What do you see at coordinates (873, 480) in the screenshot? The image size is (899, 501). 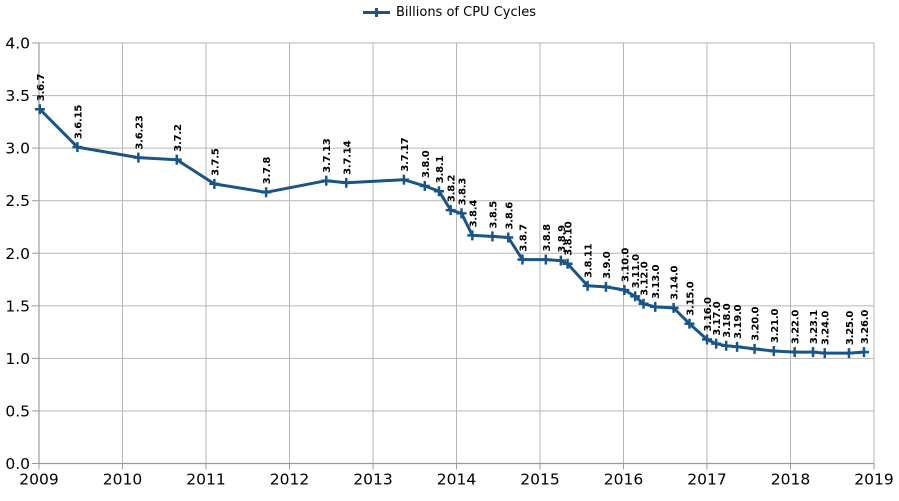 I see `x-tick-label: 2019` at bounding box center [873, 480].